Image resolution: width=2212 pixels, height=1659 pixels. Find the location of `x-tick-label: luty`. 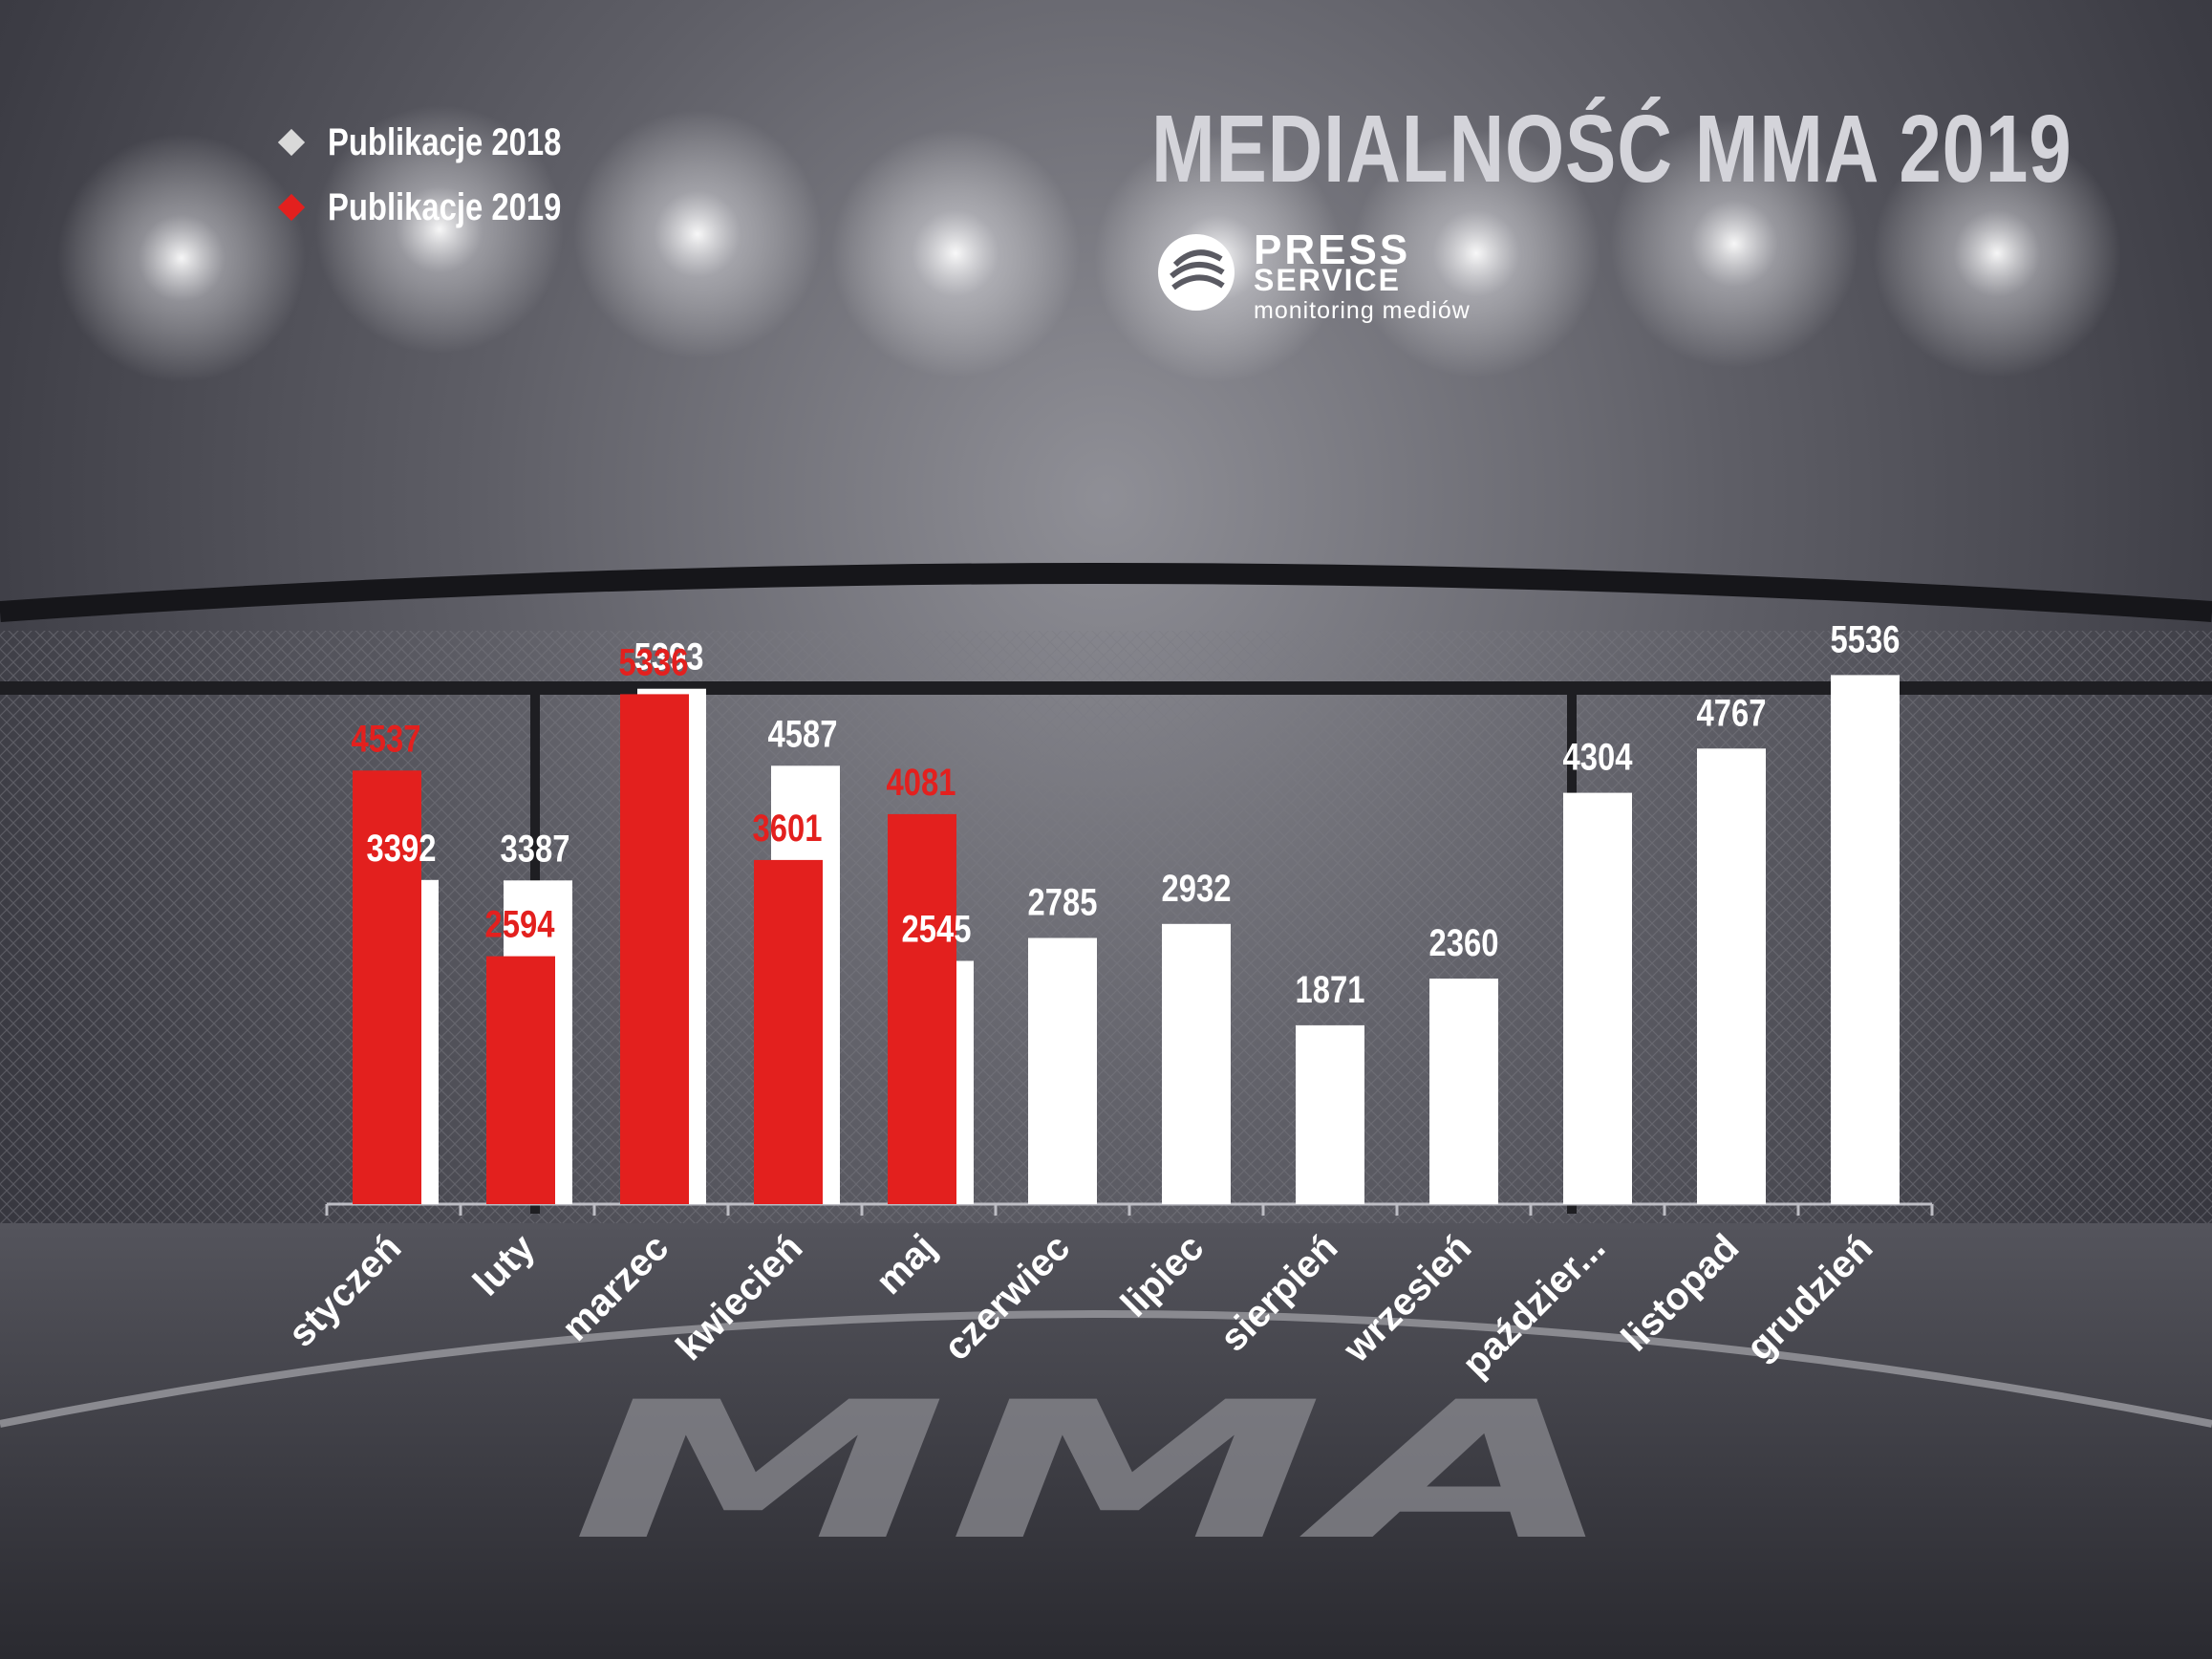

x-tick-label: luty is located at coordinates (504, 1265).